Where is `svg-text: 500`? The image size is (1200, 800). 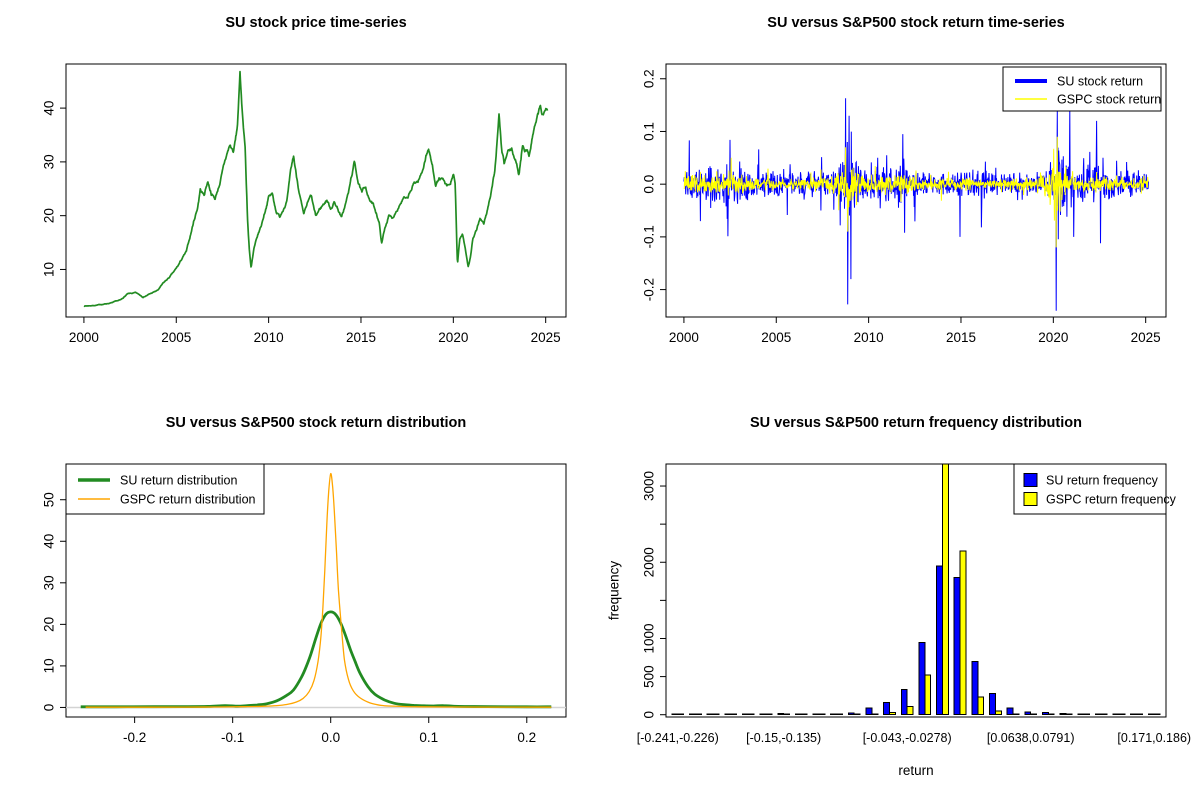
svg-text: 500 is located at coordinates (649, 676).